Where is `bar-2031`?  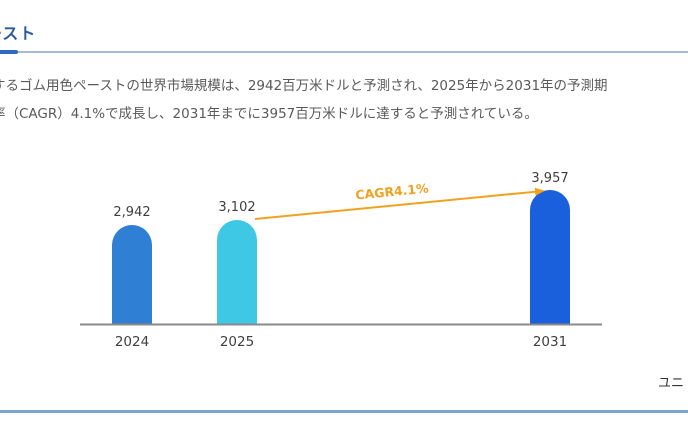 bar-2031 is located at coordinates (550, 257).